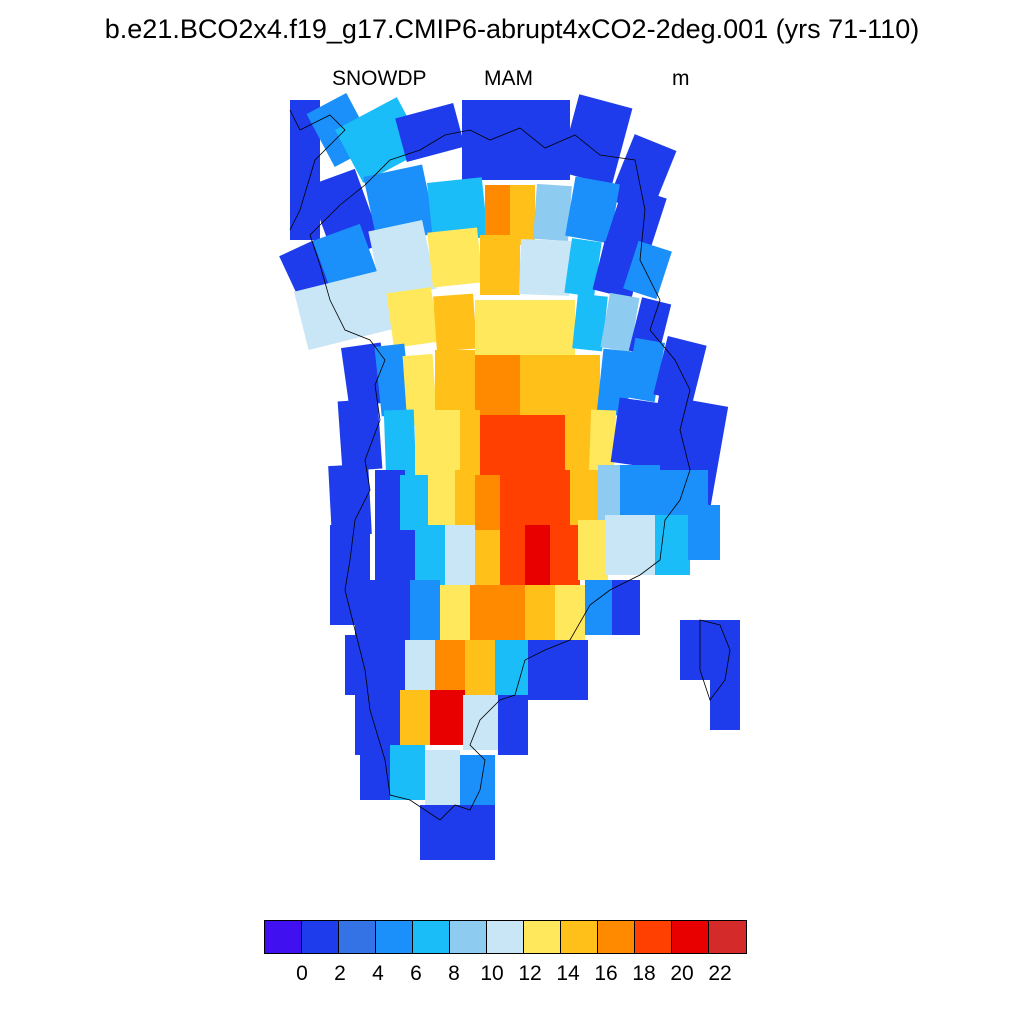 The width and height of the screenshot is (1024, 1024). What do you see at coordinates (340, 973) in the screenshot?
I see `colorbar-tick-label: 2` at bounding box center [340, 973].